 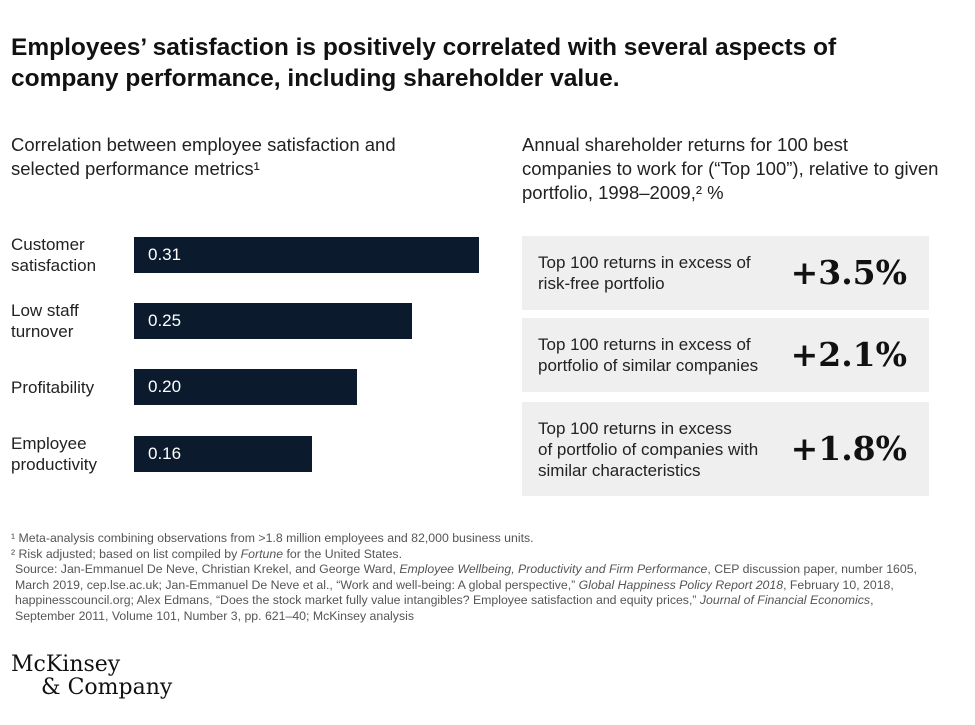 I want to click on returns-card-label-line: similar characteristics, so click(x=619, y=470).